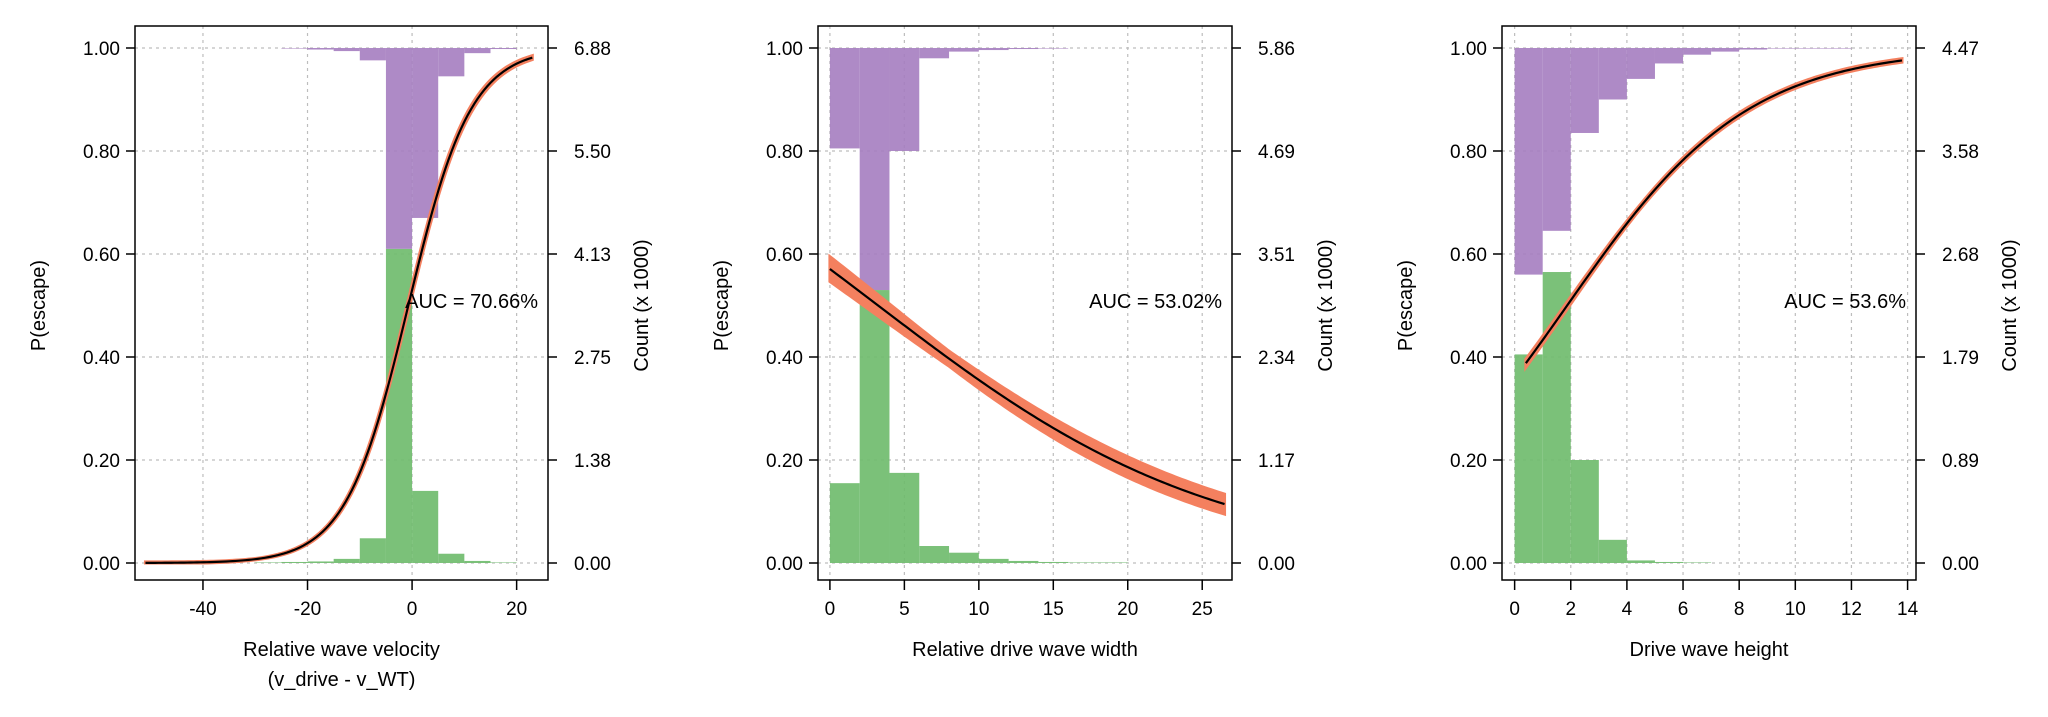 The height and width of the screenshot is (717, 2048). What do you see at coordinates (202, 609) in the screenshot?
I see `x-tick-label: -40` at bounding box center [202, 609].